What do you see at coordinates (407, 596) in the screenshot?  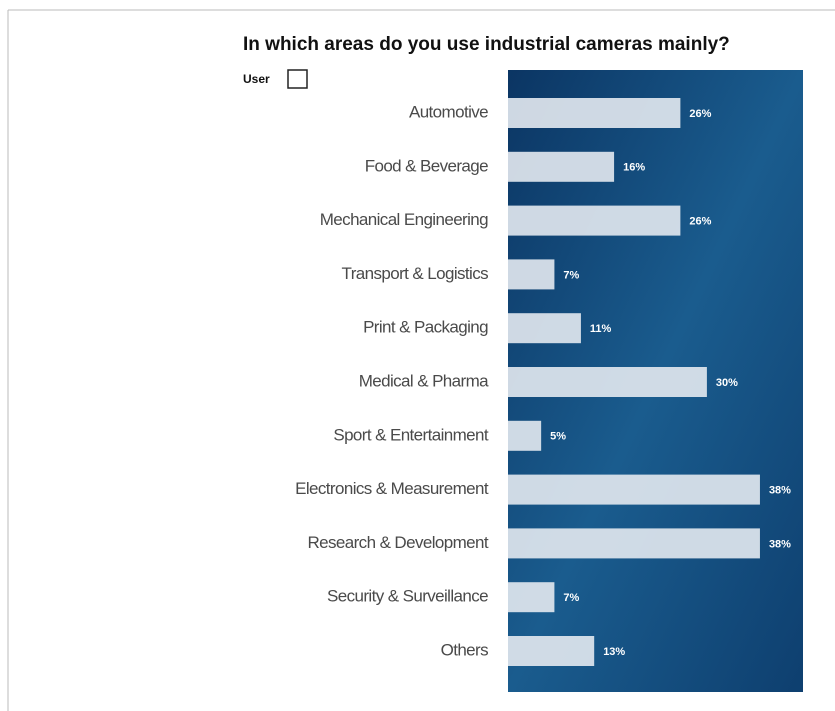 I see `category-label: Security & Surveillance` at bounding box center [407, 596].